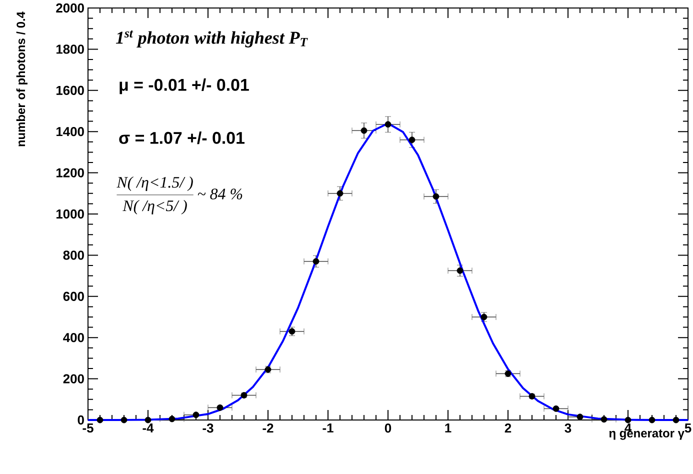  What do you see at coordinates (448, 428) in the screenshot?
I see `x-tick-label: 1` at bounding box center [448, 428].